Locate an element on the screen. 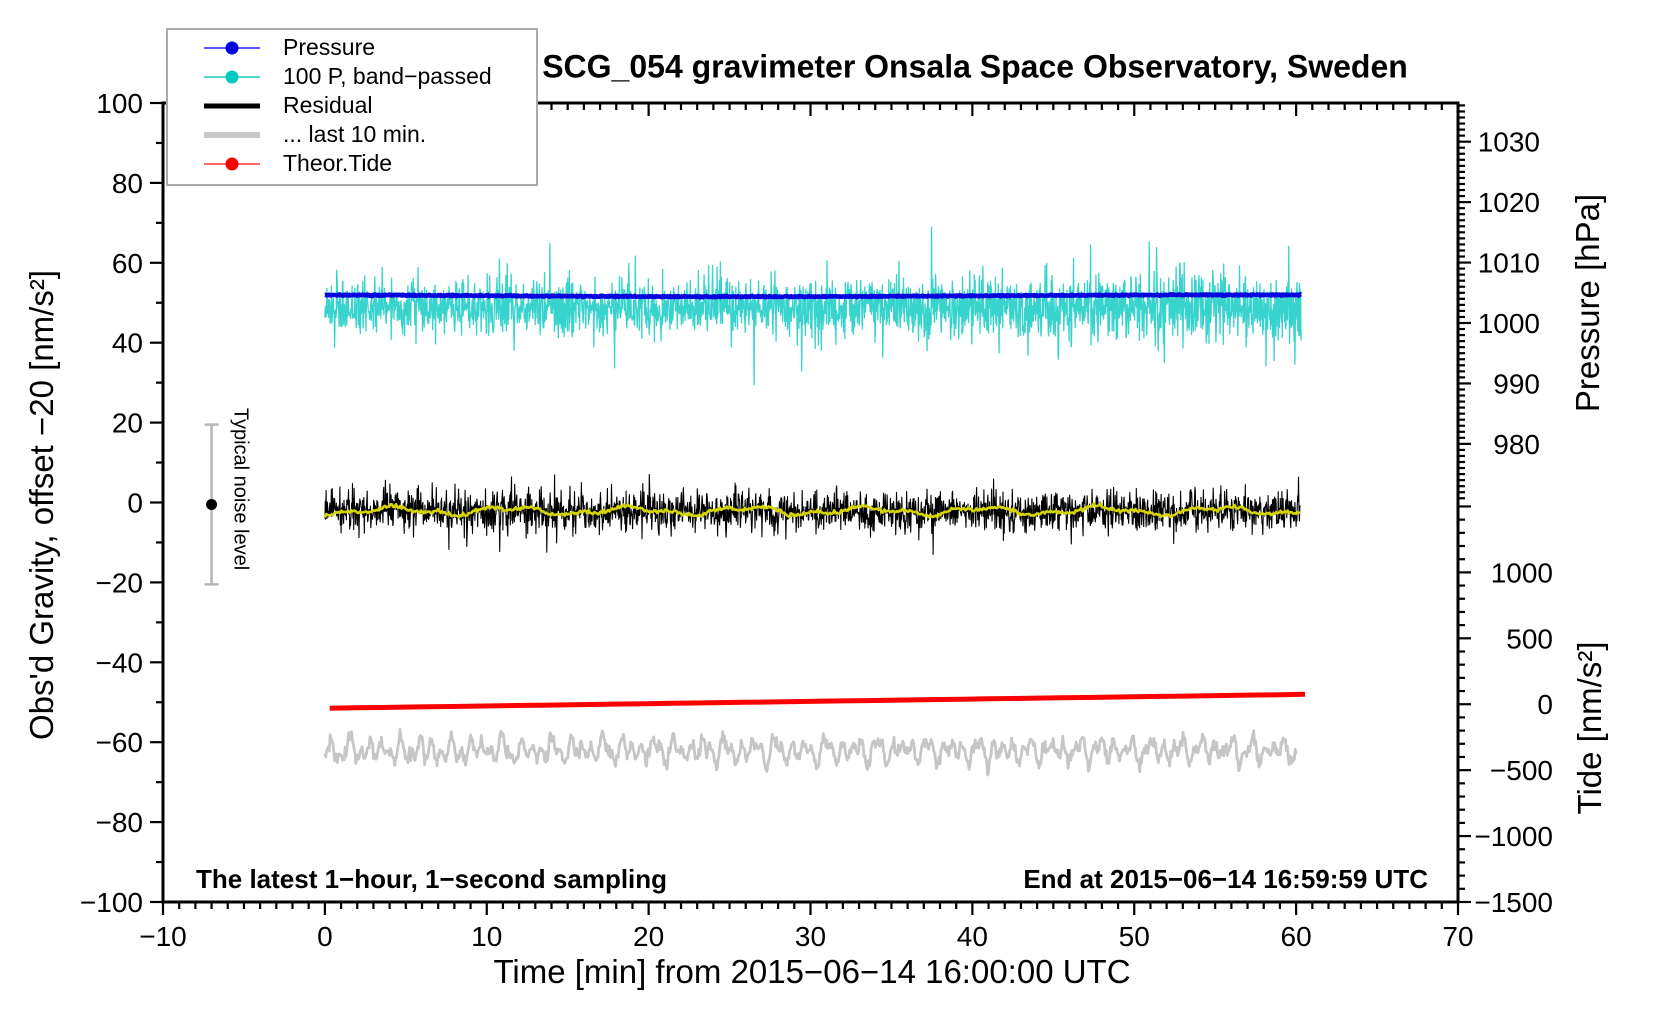 This screenshot has height=1020, width=1660. tick-label: −1000 is located at coordinates (1513, 836).